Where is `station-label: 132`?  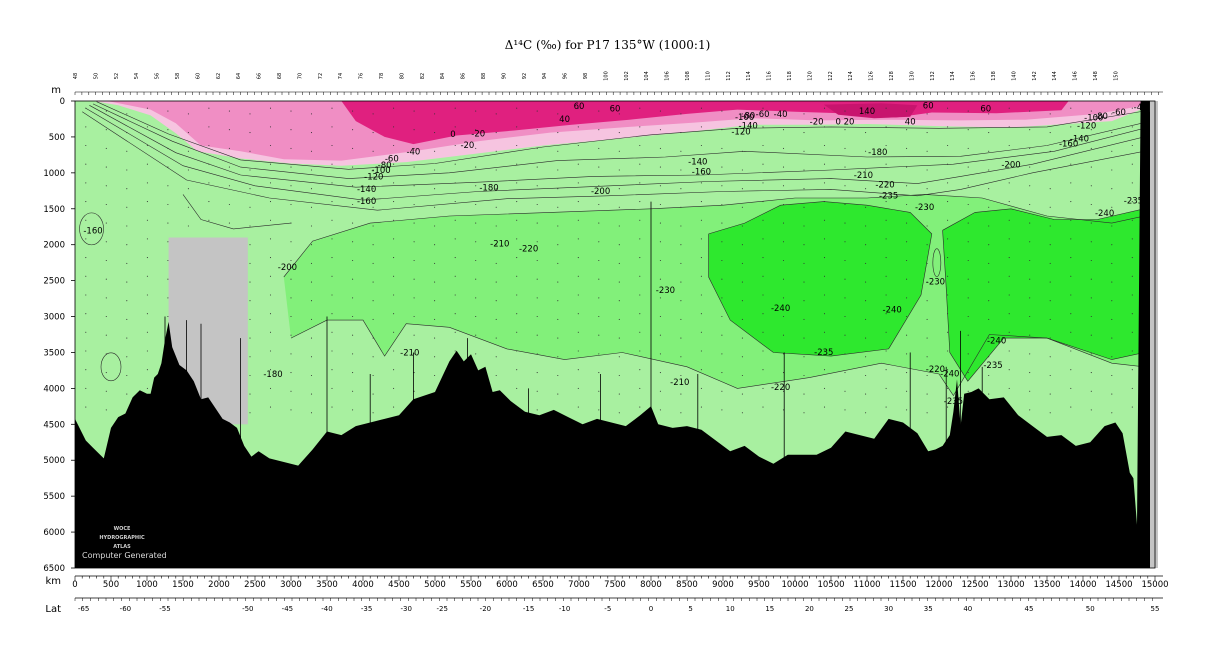 station-label: 132 is located at coordinates (933, 76).